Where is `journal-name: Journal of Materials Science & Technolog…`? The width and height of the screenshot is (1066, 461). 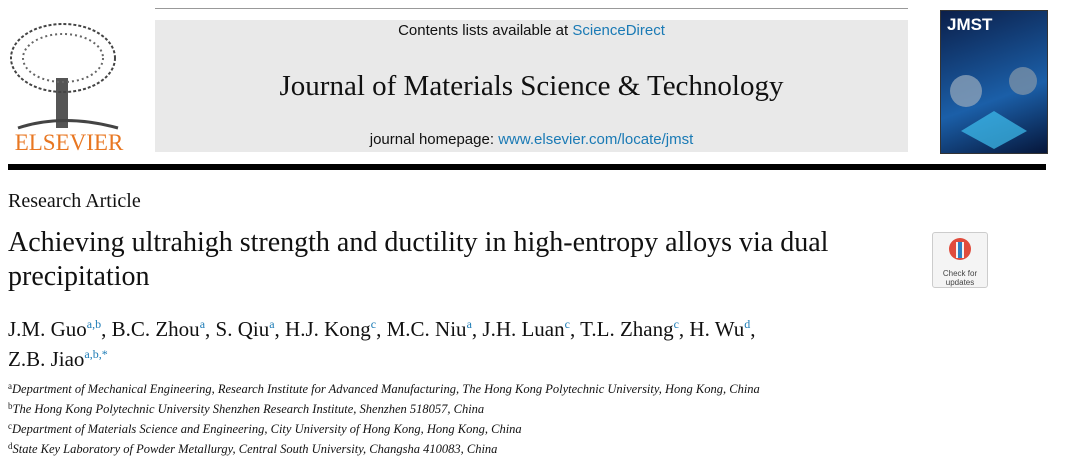
journal-name: Journal of Materials Science & Technolog… is located at coordinates (531, 86).